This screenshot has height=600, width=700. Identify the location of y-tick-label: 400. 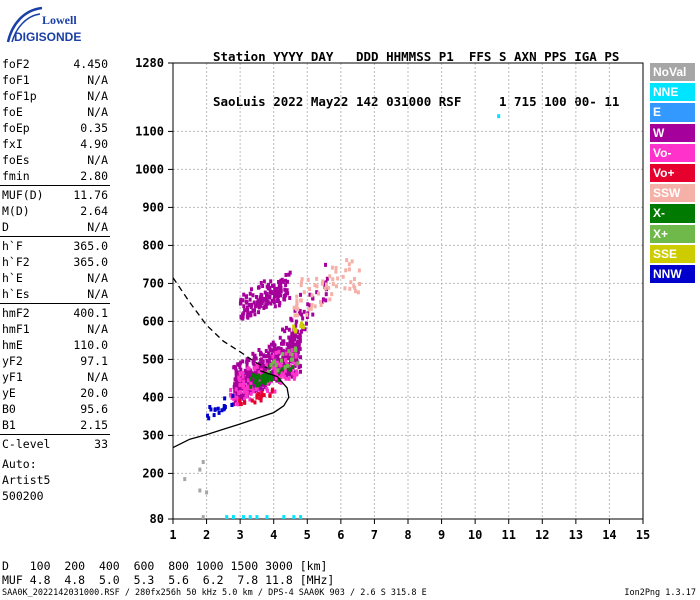
(153, 397).